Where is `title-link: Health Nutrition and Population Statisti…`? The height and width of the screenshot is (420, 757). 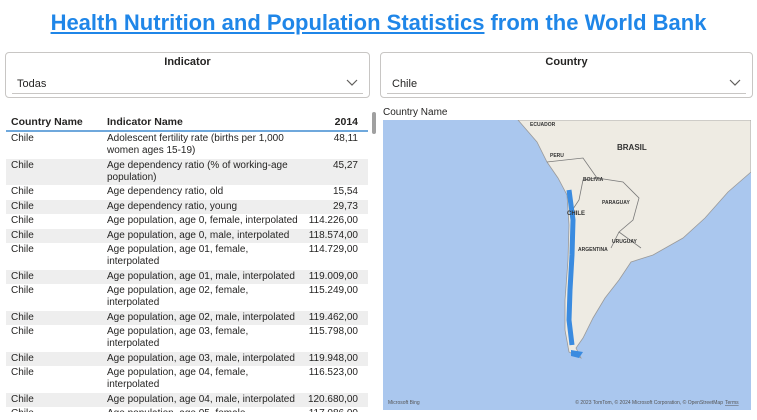 title-link: Health Nutrition and Population Statisti… is located at coordinates (267, 22).